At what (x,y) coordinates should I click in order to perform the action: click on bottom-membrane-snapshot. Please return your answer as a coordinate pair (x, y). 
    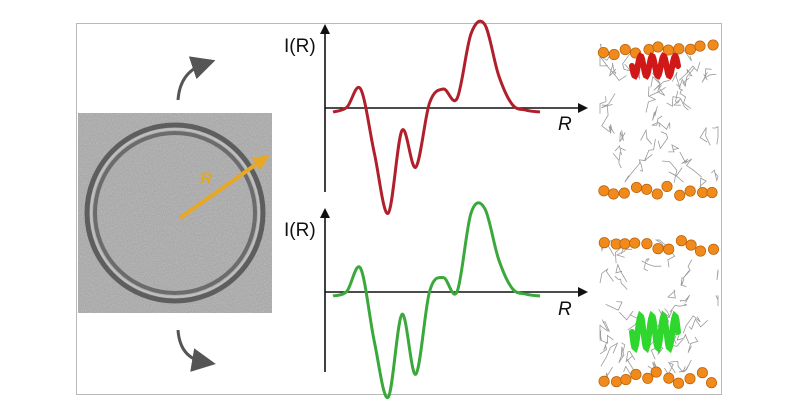
    Looking at the image, I should click on (659, 313).